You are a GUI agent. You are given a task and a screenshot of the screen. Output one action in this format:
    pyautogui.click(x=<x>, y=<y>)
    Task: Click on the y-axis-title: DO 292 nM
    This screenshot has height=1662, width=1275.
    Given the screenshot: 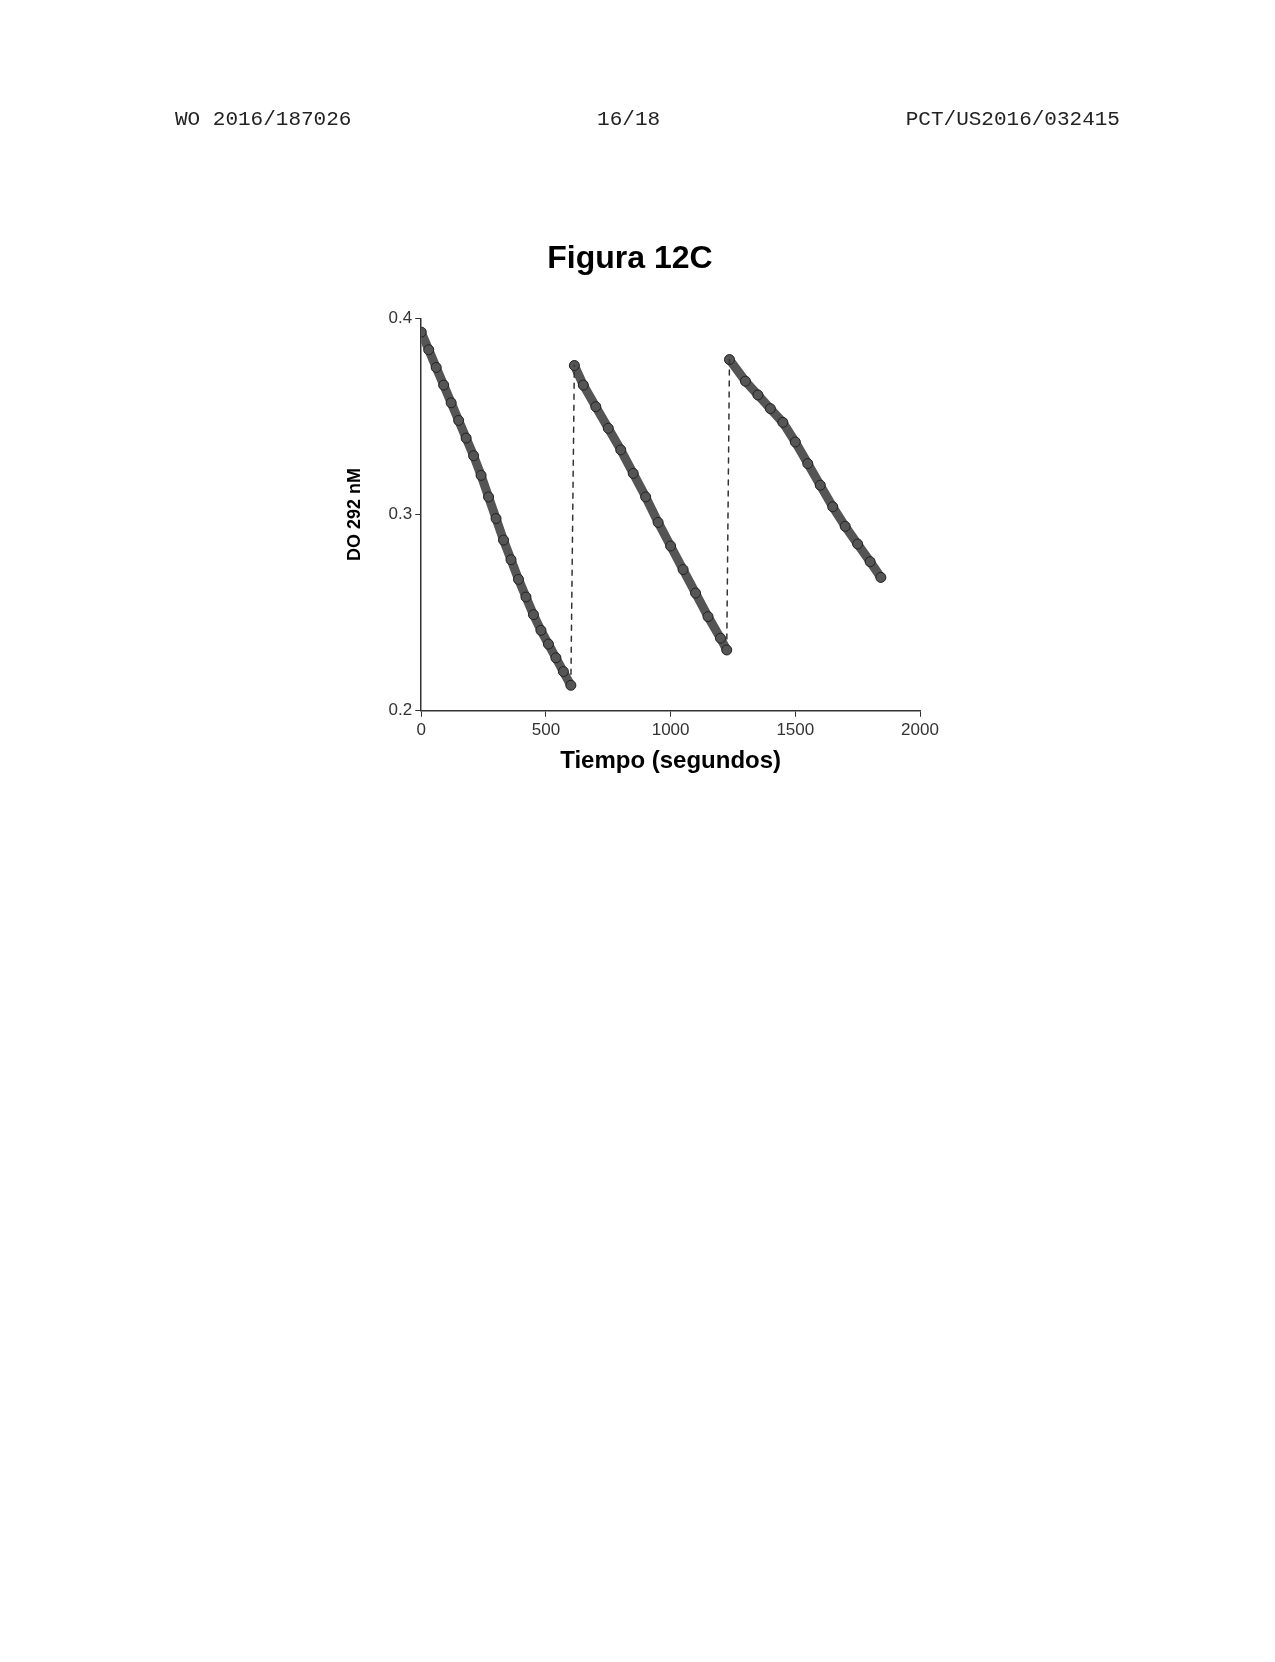 What is the action you would take?
    pyautogui.click(x=353, y=515)
    